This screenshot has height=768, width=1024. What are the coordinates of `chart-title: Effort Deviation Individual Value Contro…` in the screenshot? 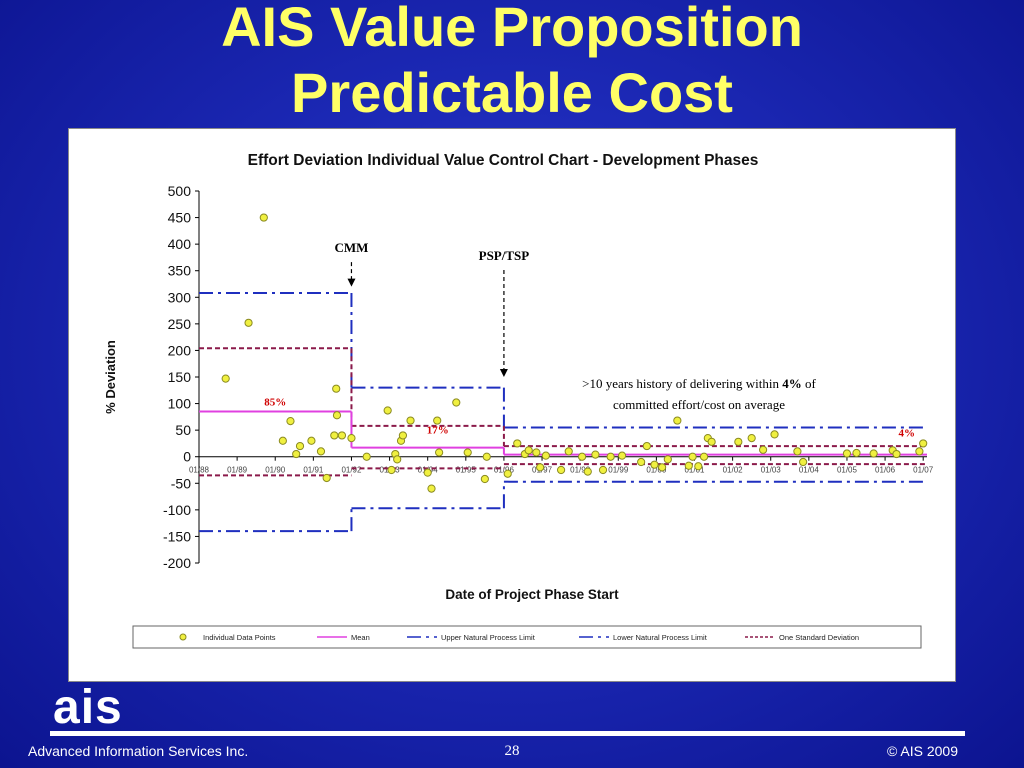 It's located at (503, 160).